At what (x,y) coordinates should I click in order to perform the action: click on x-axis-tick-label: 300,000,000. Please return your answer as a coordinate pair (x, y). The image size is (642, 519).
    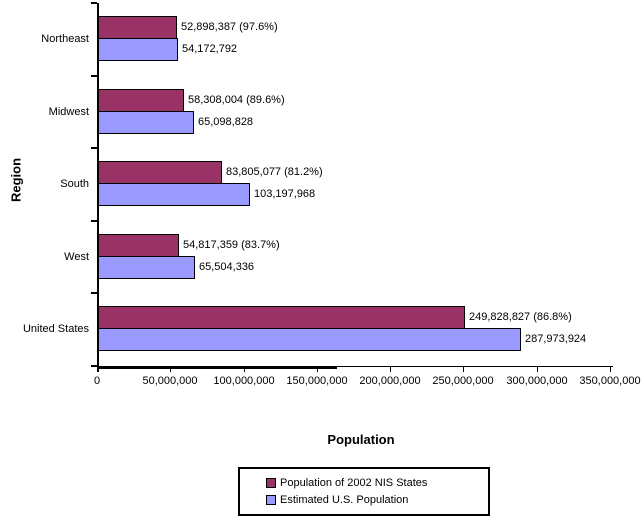
    Looking at the image, I should click on (537, 381).